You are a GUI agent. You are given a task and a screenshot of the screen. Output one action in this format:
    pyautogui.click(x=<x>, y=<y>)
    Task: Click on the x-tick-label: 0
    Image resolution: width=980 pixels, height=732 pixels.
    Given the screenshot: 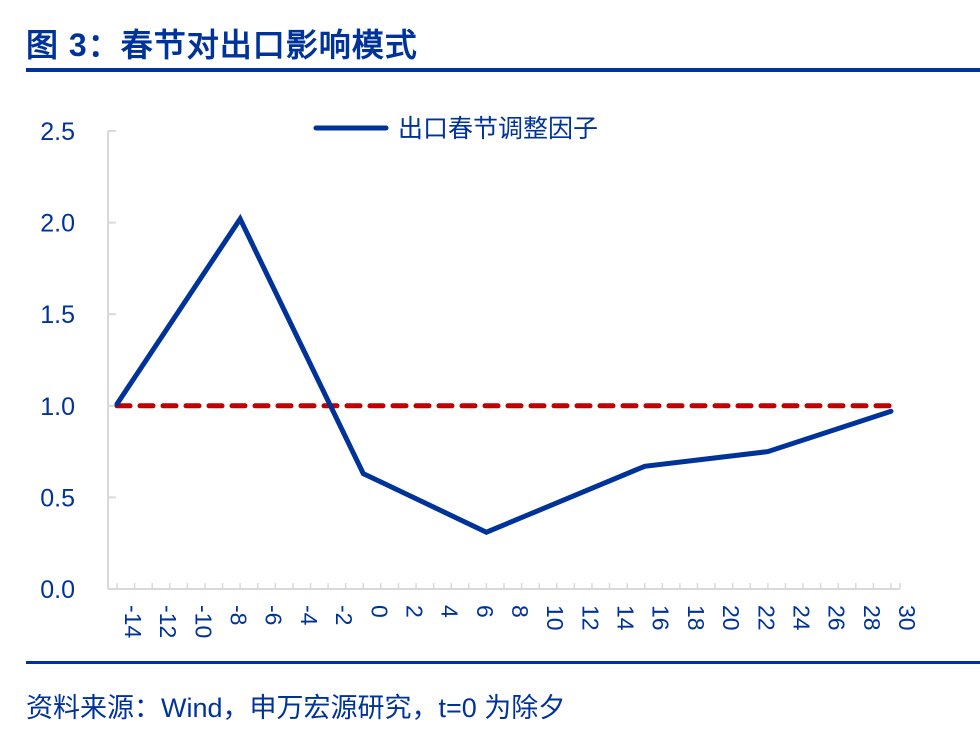 What is the action you would take?
    pyautogui.click(x=379, y=611)
    